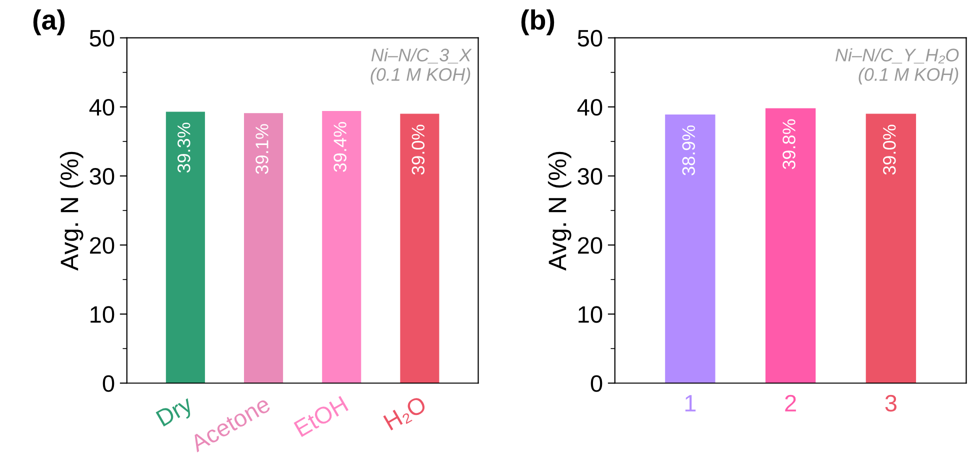  I want to click on x-tick-label: 1, so click(690, 403).